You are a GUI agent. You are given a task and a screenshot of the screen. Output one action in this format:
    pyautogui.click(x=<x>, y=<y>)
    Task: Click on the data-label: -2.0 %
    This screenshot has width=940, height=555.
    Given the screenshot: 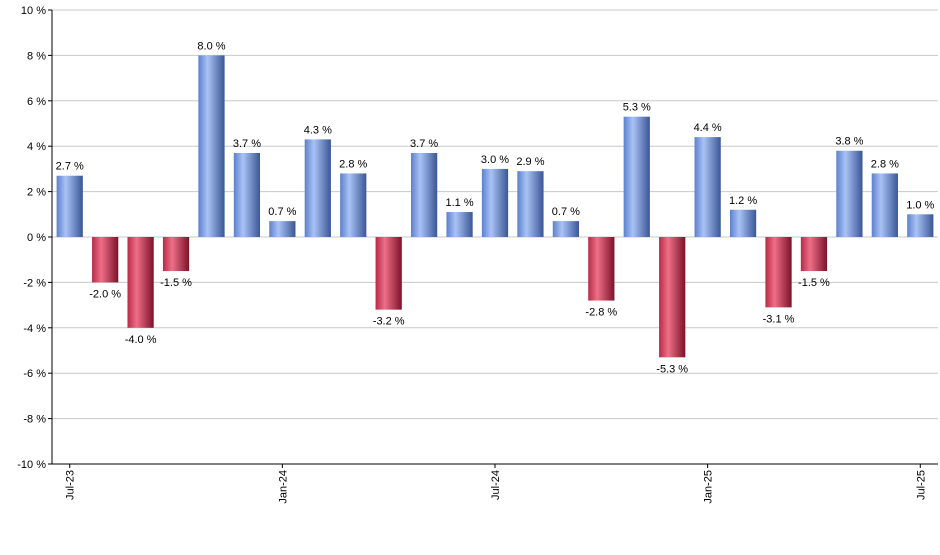 What is the action you would take?
    pyautogui.click(x=105, y=294)
    